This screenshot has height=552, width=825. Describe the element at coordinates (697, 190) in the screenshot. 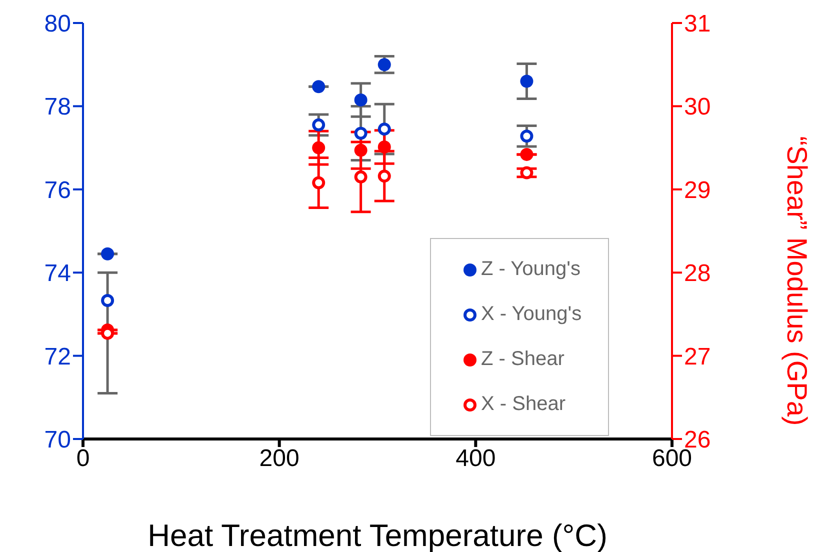

I see `y2-tick-label: 29` at that location.